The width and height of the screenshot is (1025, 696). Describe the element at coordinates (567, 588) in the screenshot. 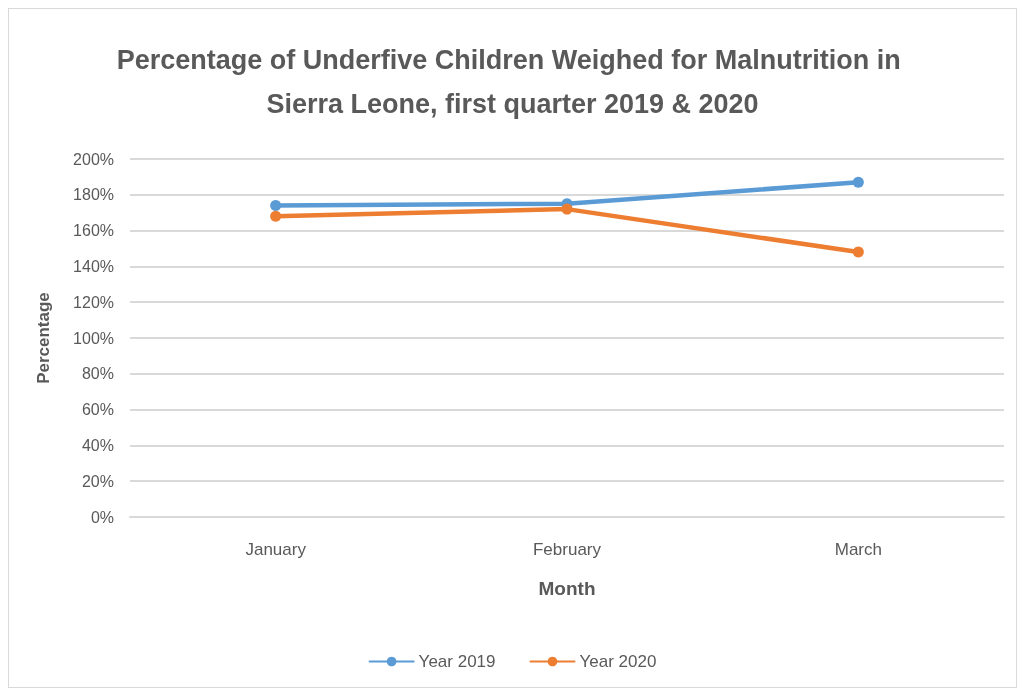

I see `x-axis-title: Month` at that location.